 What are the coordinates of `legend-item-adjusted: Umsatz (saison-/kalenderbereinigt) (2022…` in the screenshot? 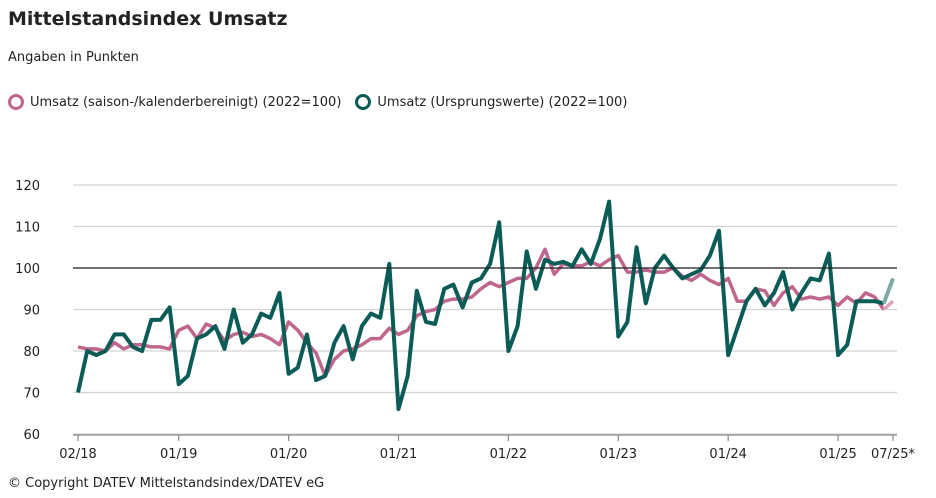 It's located at (174, 102).